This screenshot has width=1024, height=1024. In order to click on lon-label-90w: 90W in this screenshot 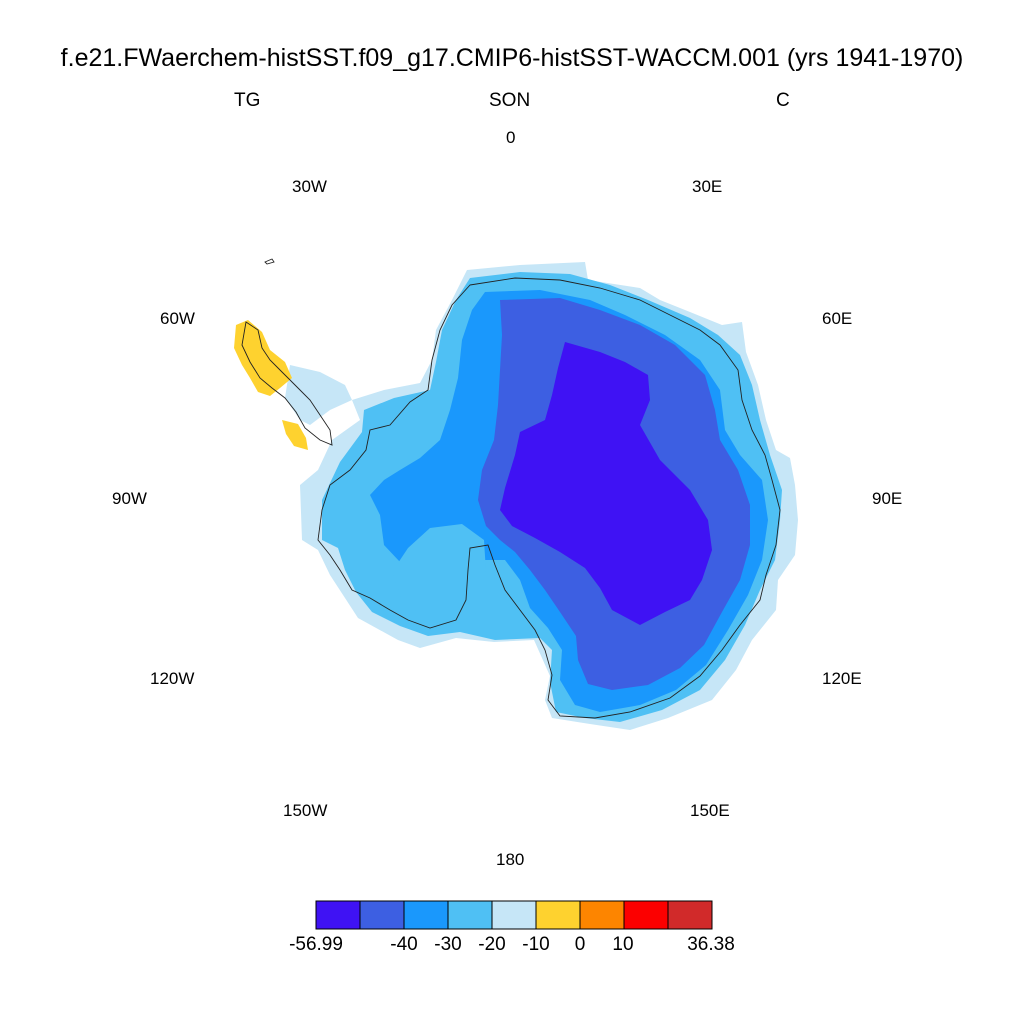, I will do `click(129, 498)`.